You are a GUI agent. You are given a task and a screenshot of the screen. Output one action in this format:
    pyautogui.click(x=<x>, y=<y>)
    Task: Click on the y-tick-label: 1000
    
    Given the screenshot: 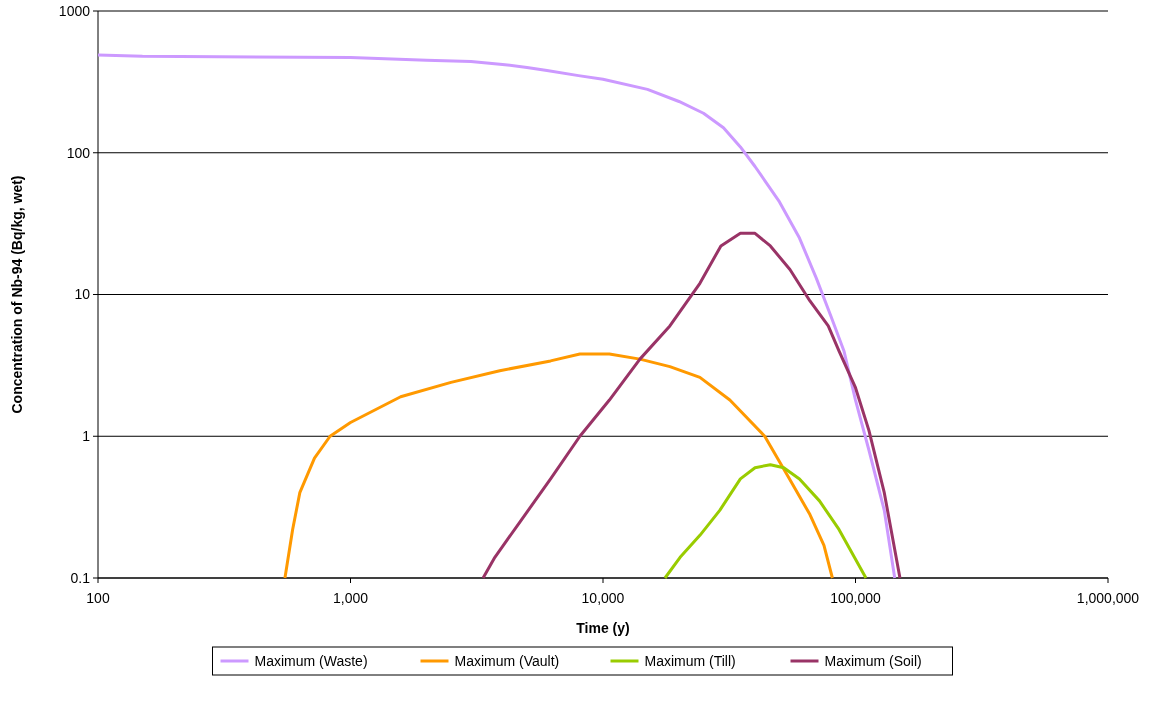 What is the action you would take?
    pyautogui.click(x=74, y=10)
    